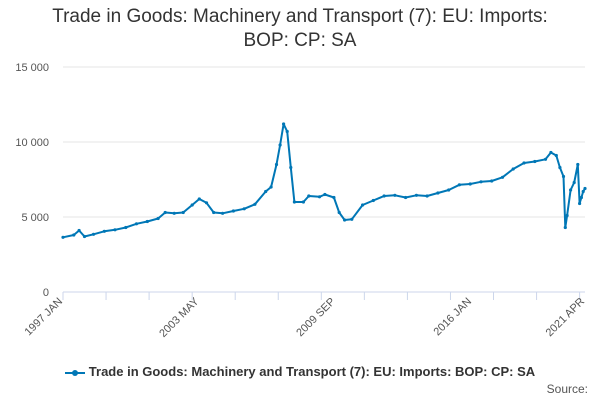  I want to click on source-label: Source:, so click(567, 389).